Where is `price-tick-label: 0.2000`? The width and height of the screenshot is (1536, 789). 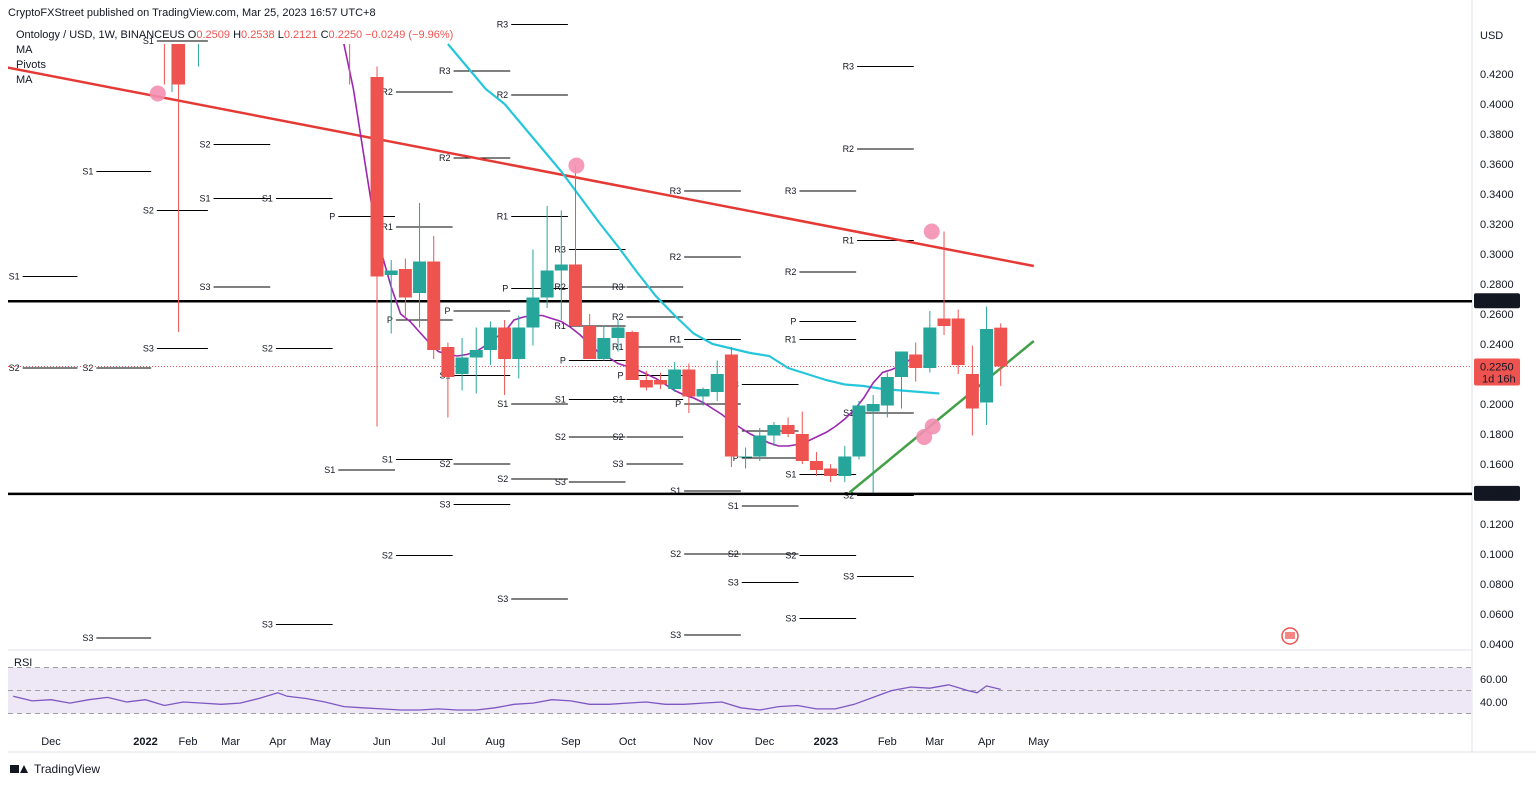 price-tick-label: 0.2000 is located at coordinates (1497, 405).